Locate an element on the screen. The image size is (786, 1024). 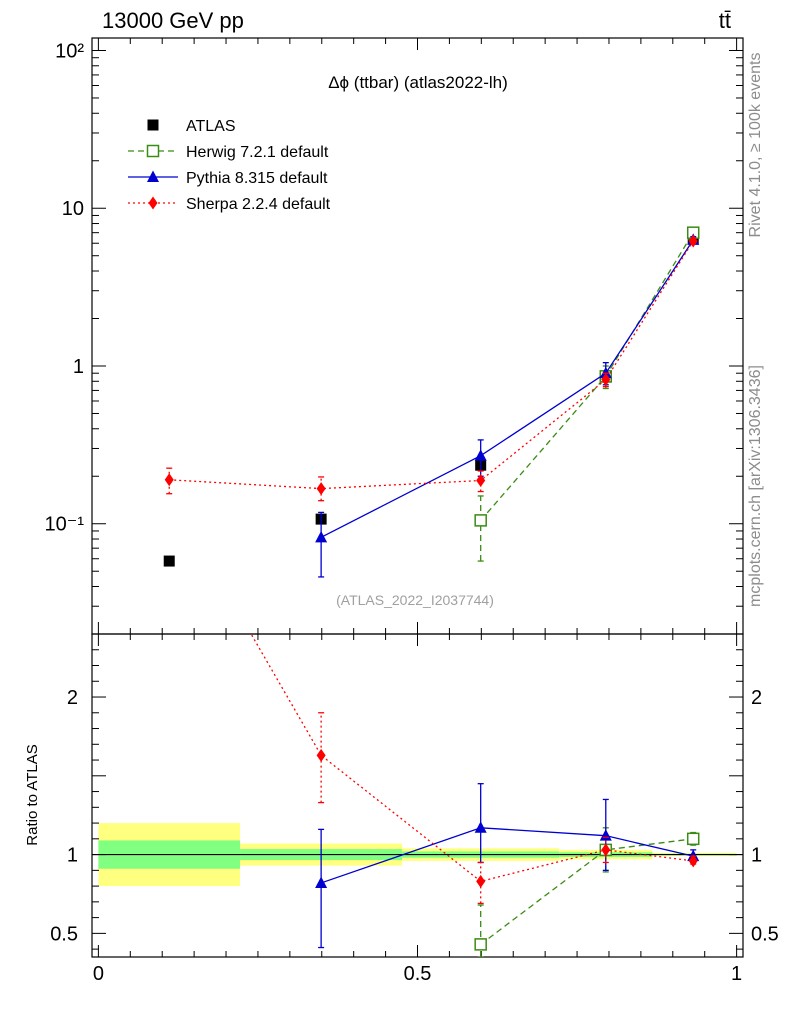
ratio-tick-label-left: 0.5 is located at coordinates (64, 934).